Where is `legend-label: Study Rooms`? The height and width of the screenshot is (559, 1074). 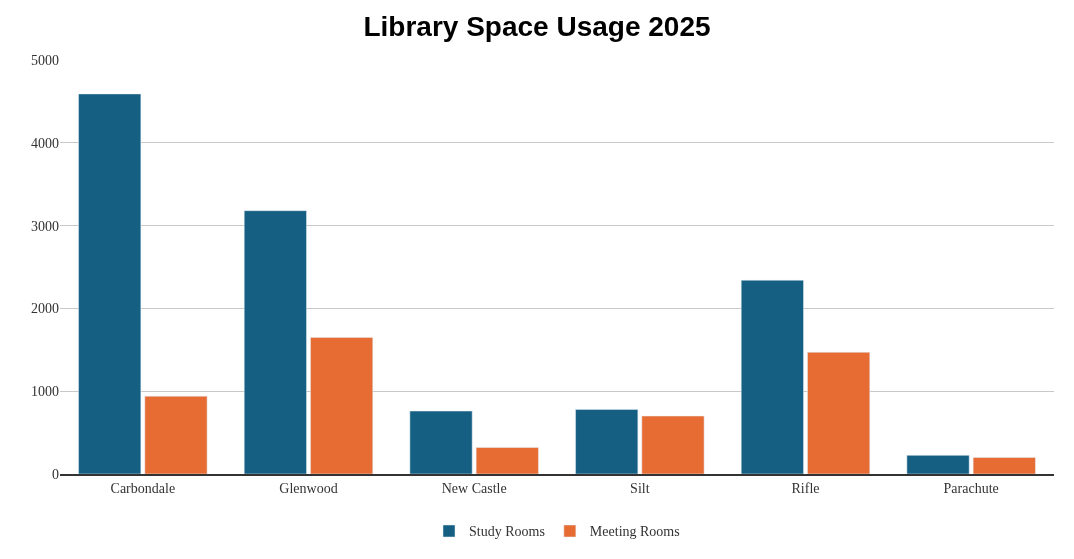 legend-label: Study Rooms is located at coordinates (507, 532).